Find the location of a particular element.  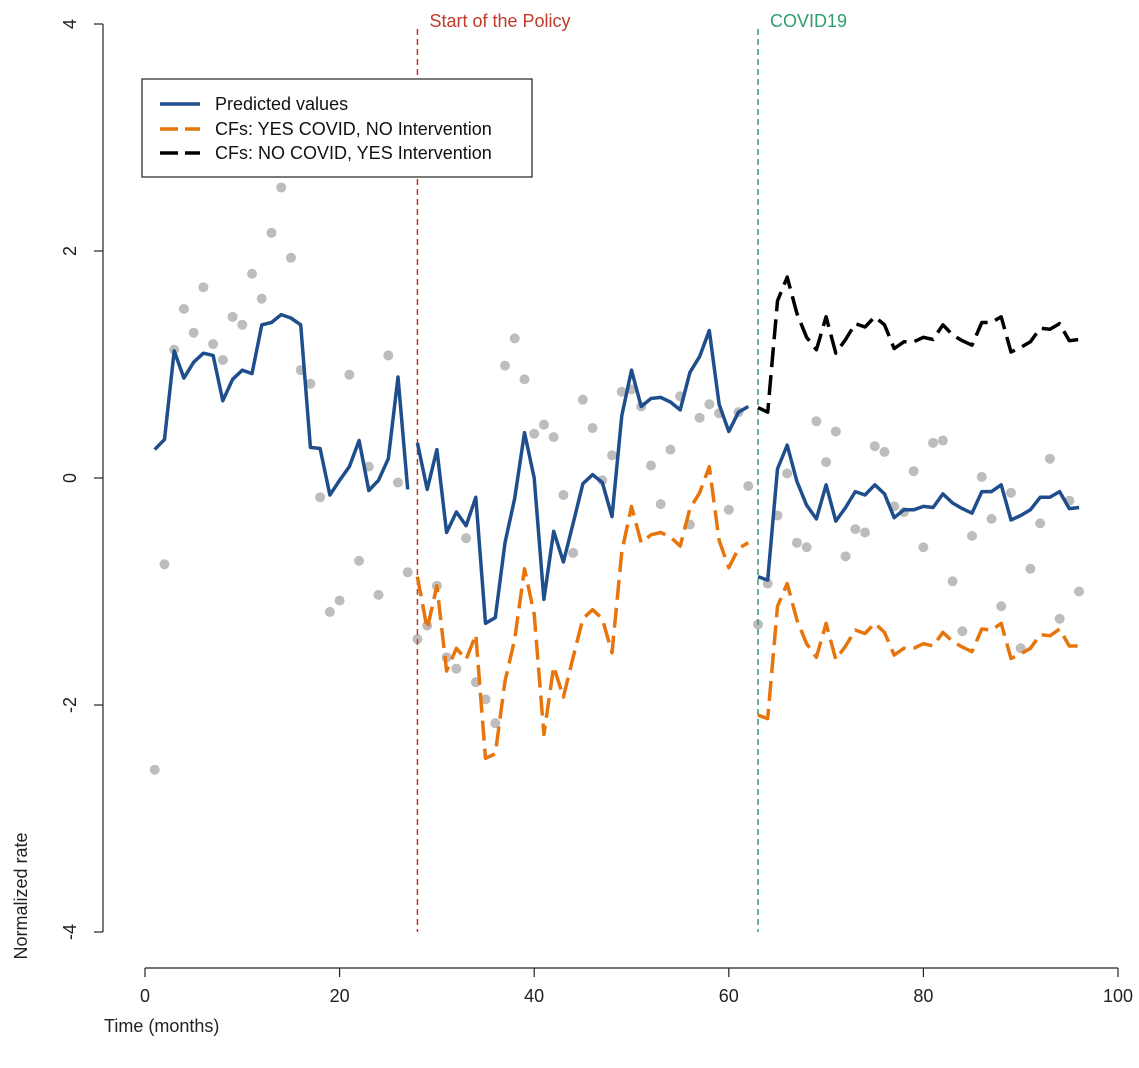

legend-label-no-covid: CFs: NO COVID, YES Intervention is located at coordinates (353, 153).